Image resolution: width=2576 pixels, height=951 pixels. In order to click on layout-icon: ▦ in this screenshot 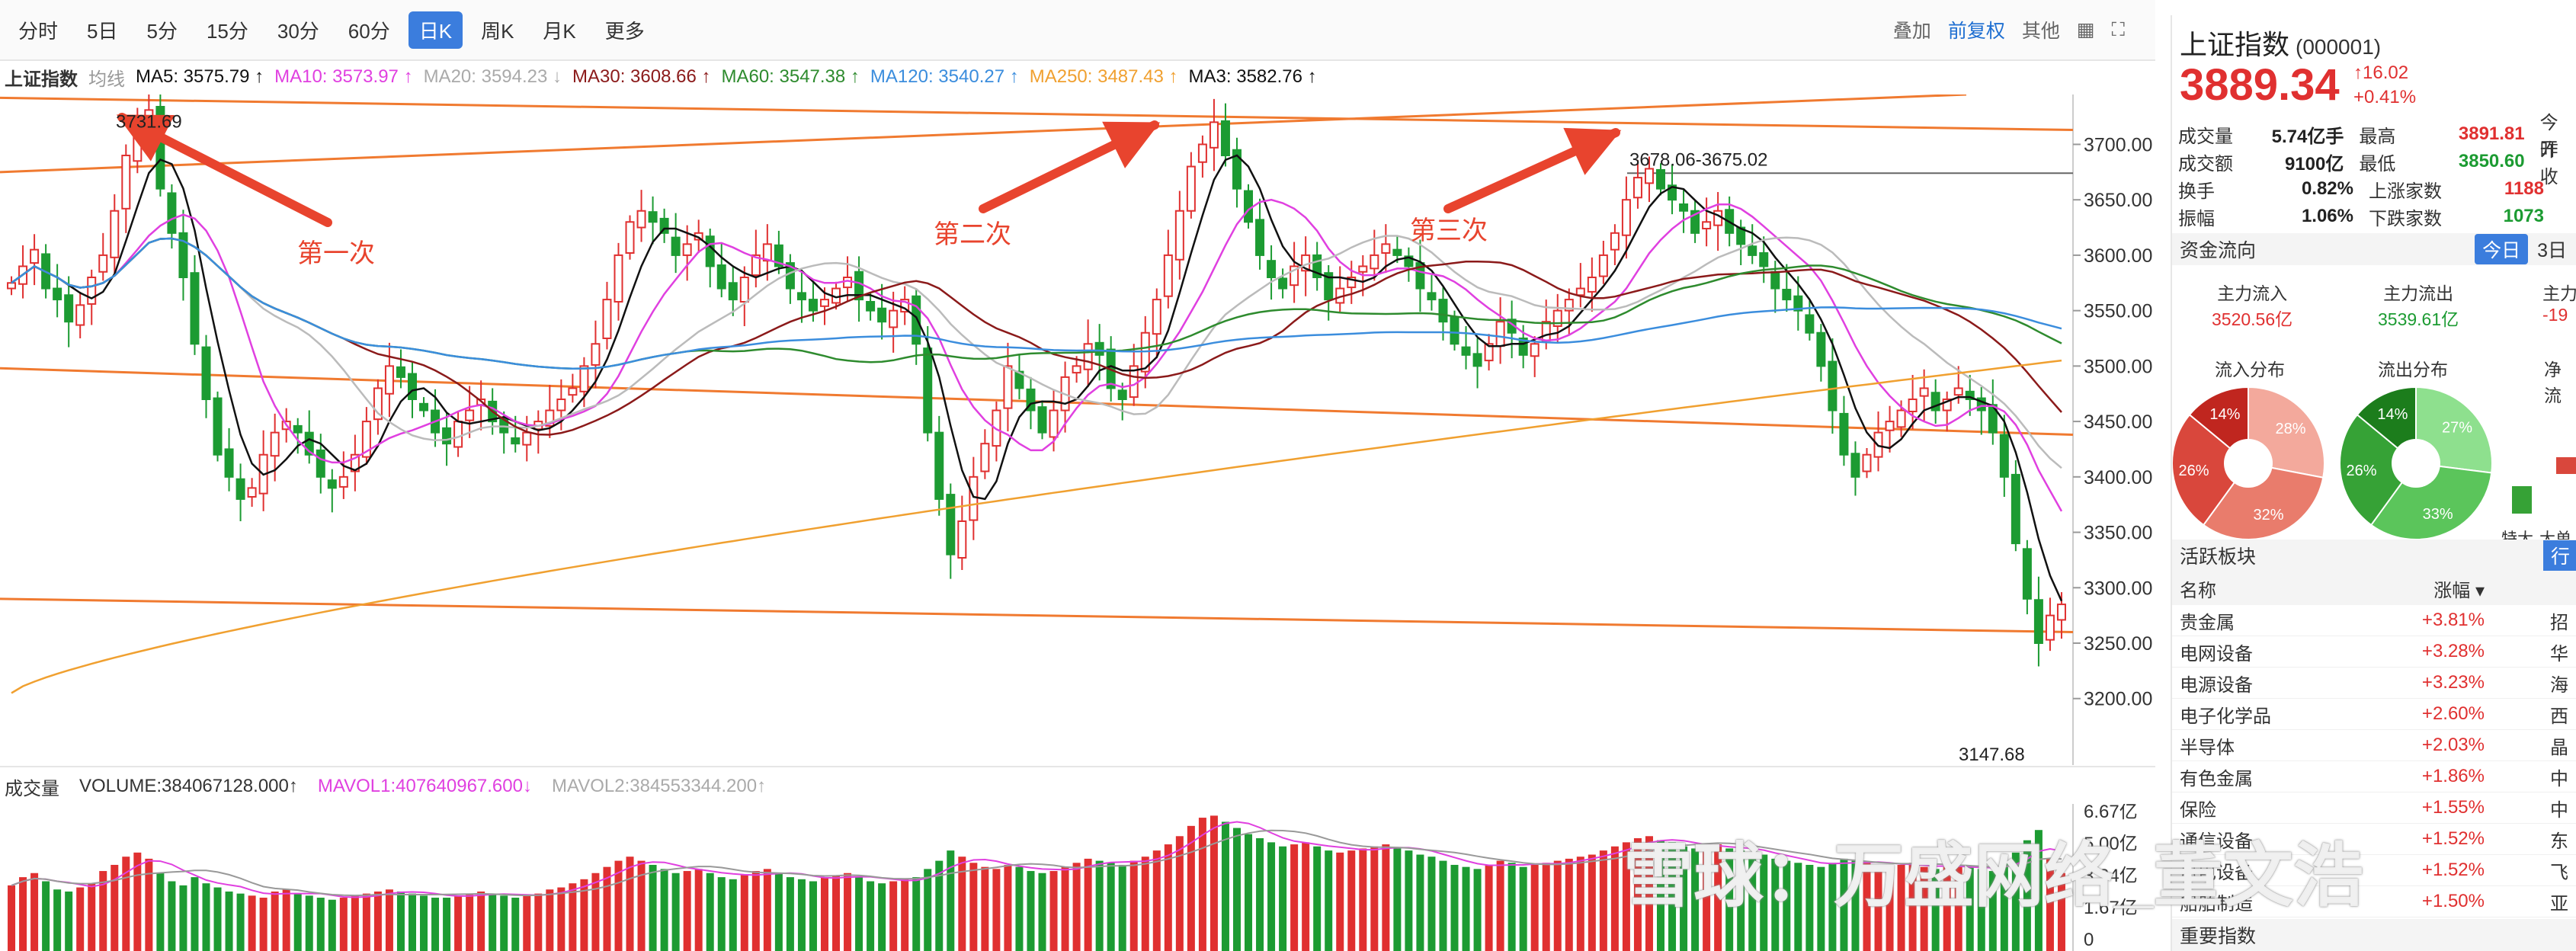, I will do `click(2085, 29)`.